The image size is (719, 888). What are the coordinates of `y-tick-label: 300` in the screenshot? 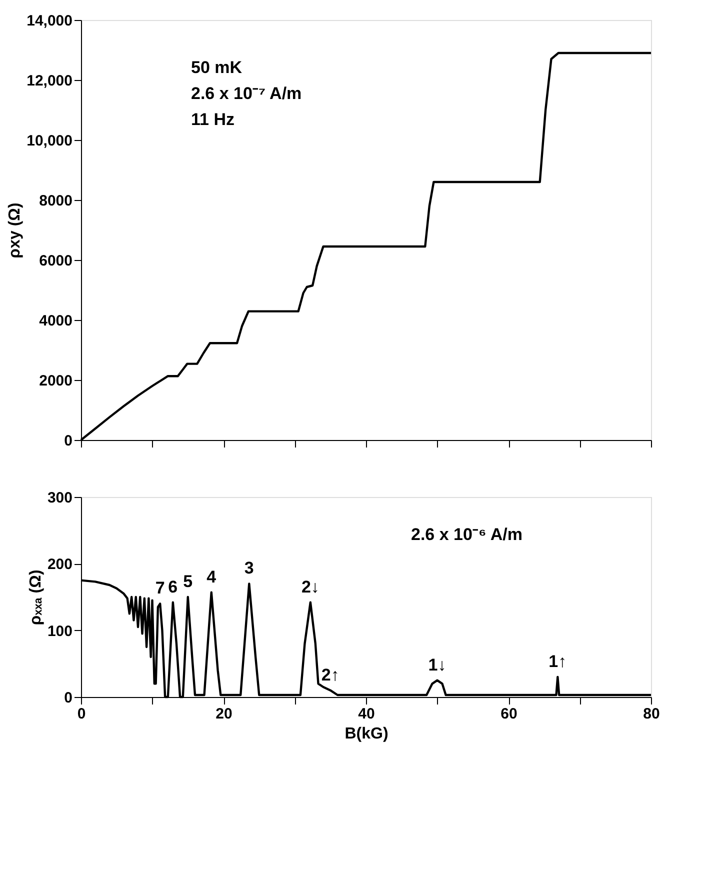 It's located at (59, 498).